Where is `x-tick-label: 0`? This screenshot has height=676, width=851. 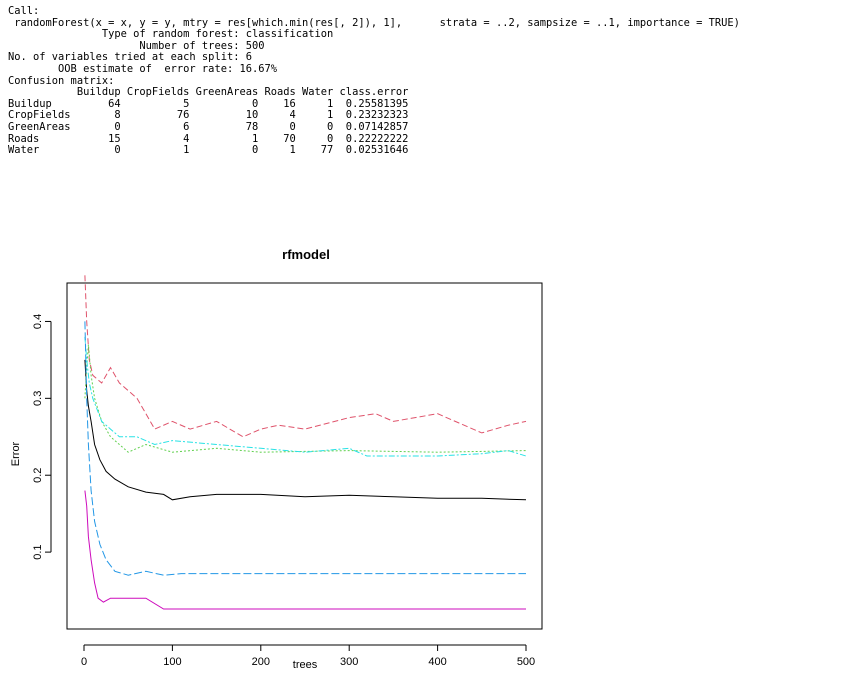 x-tick-label: 0 is located at coordinates (84, 662).